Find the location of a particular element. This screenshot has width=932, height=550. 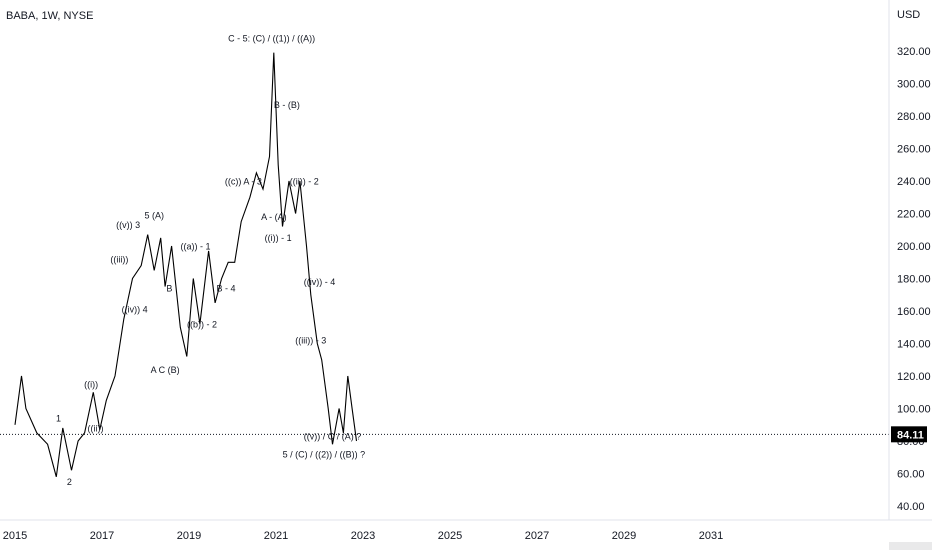

y-tick-label: 180.00 is located at coordinates (914, 280).